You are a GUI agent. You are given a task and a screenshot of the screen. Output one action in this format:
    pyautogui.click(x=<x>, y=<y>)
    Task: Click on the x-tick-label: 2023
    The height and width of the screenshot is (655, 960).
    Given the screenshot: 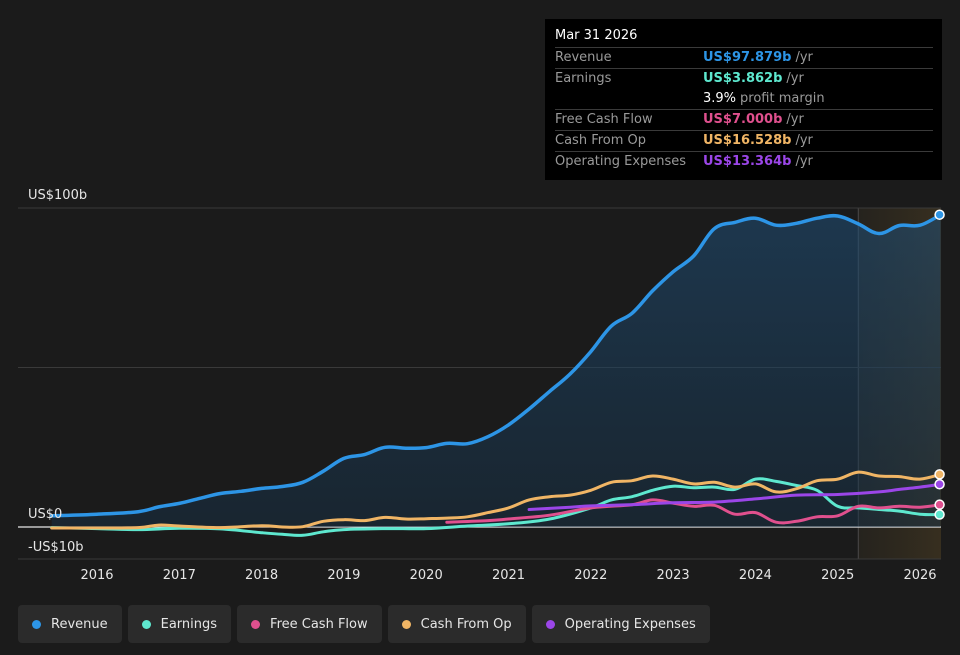 What is the action you would take?
    pyautogui.click(x=673, y=575)
    